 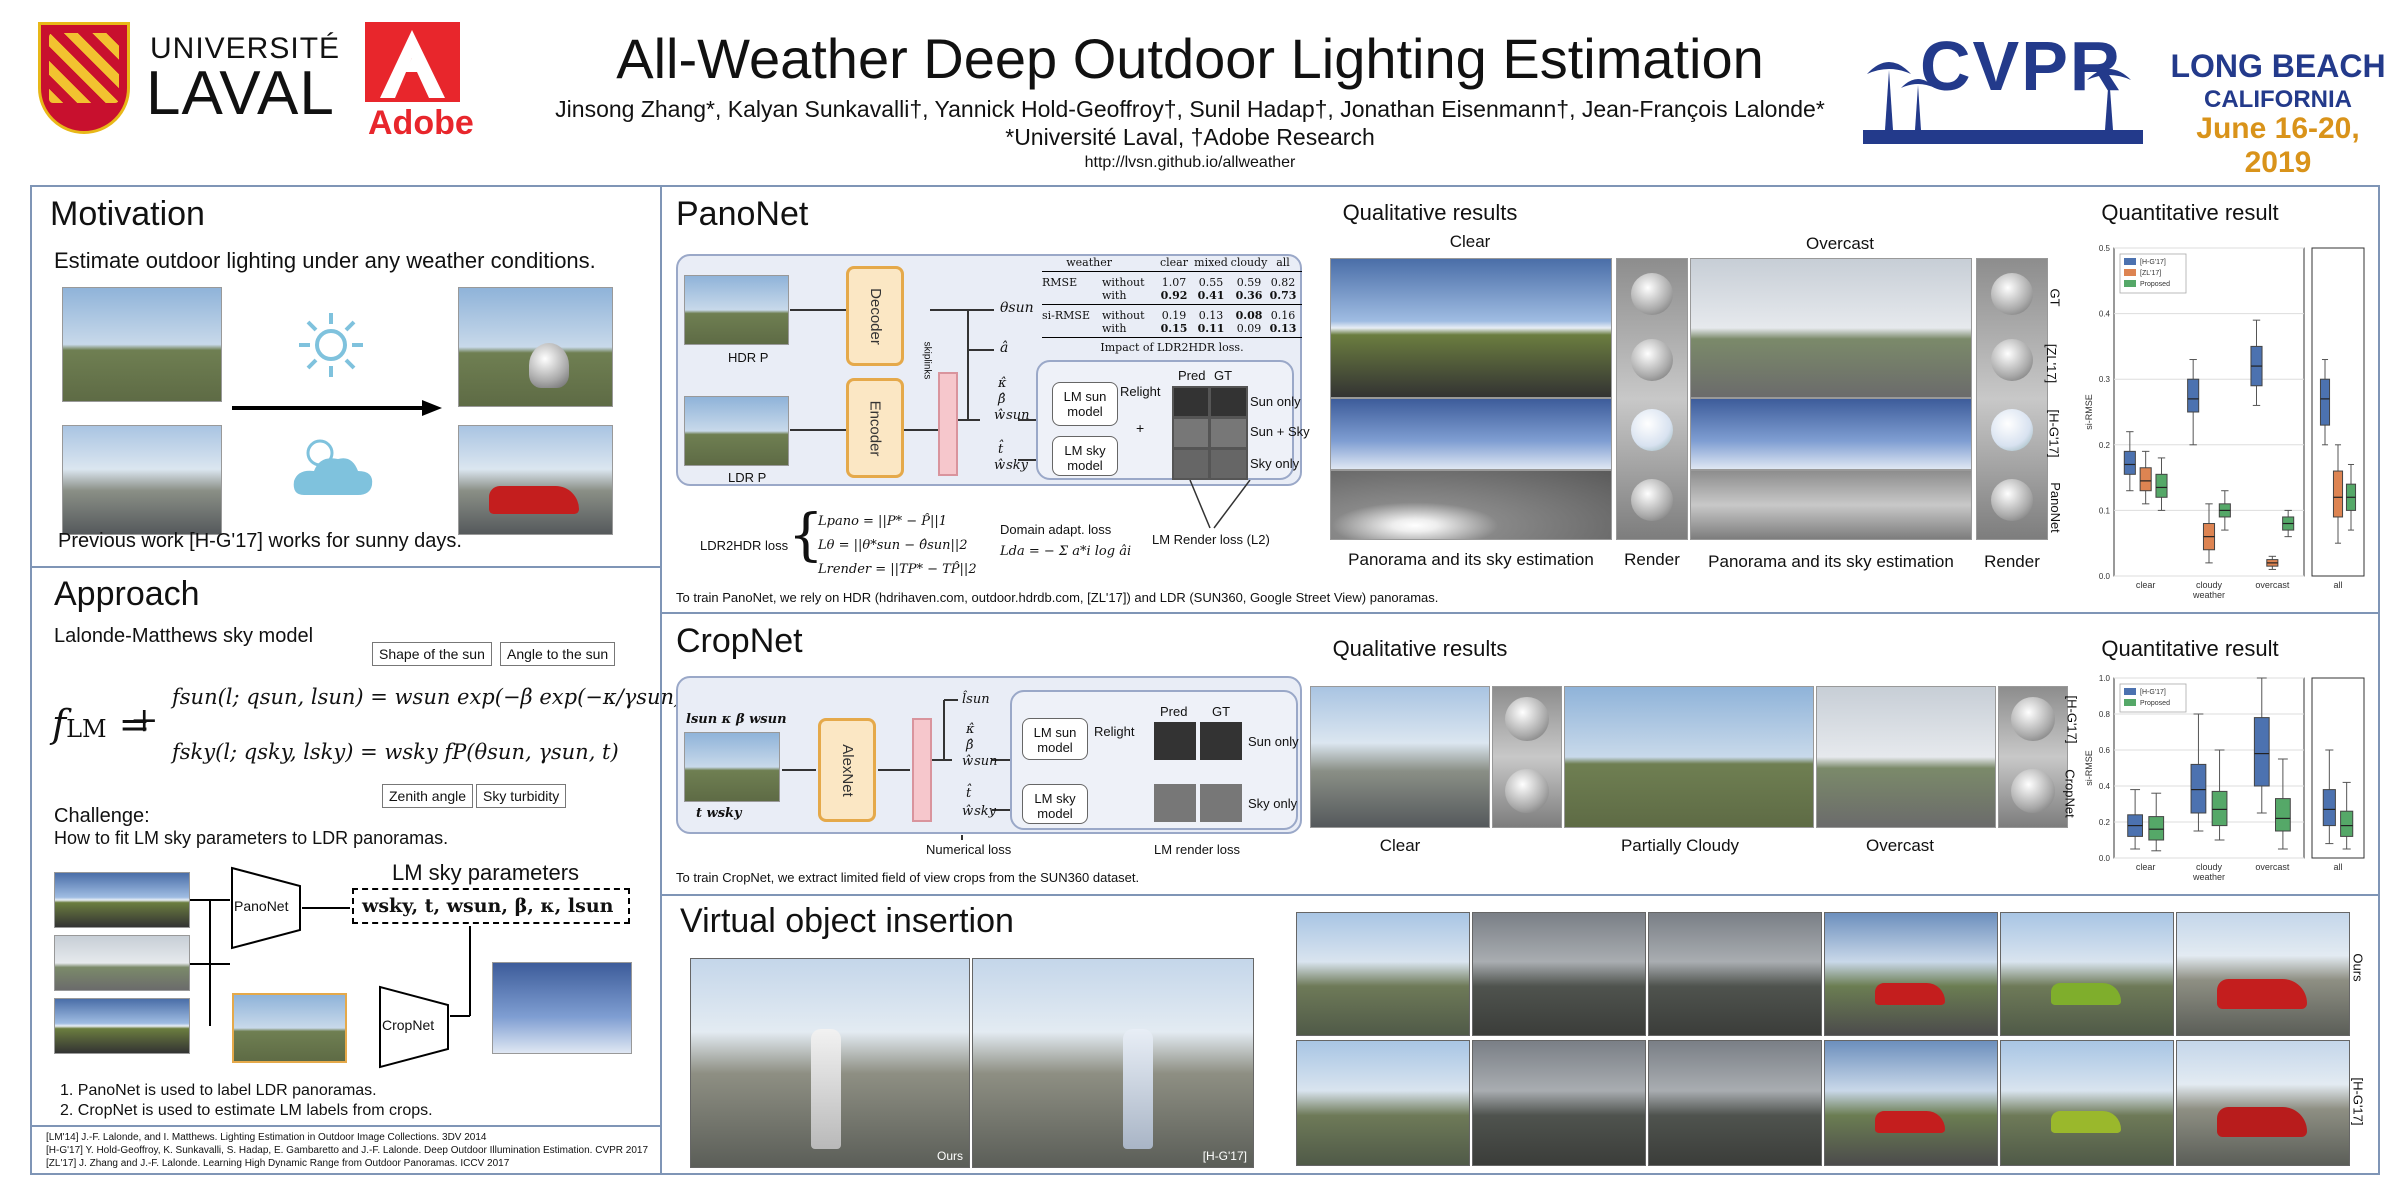 What do you see at coordinates (102, 816) in the screenshot?
I see `challenge-title: Challenge:` at bounding box center [102, 816].